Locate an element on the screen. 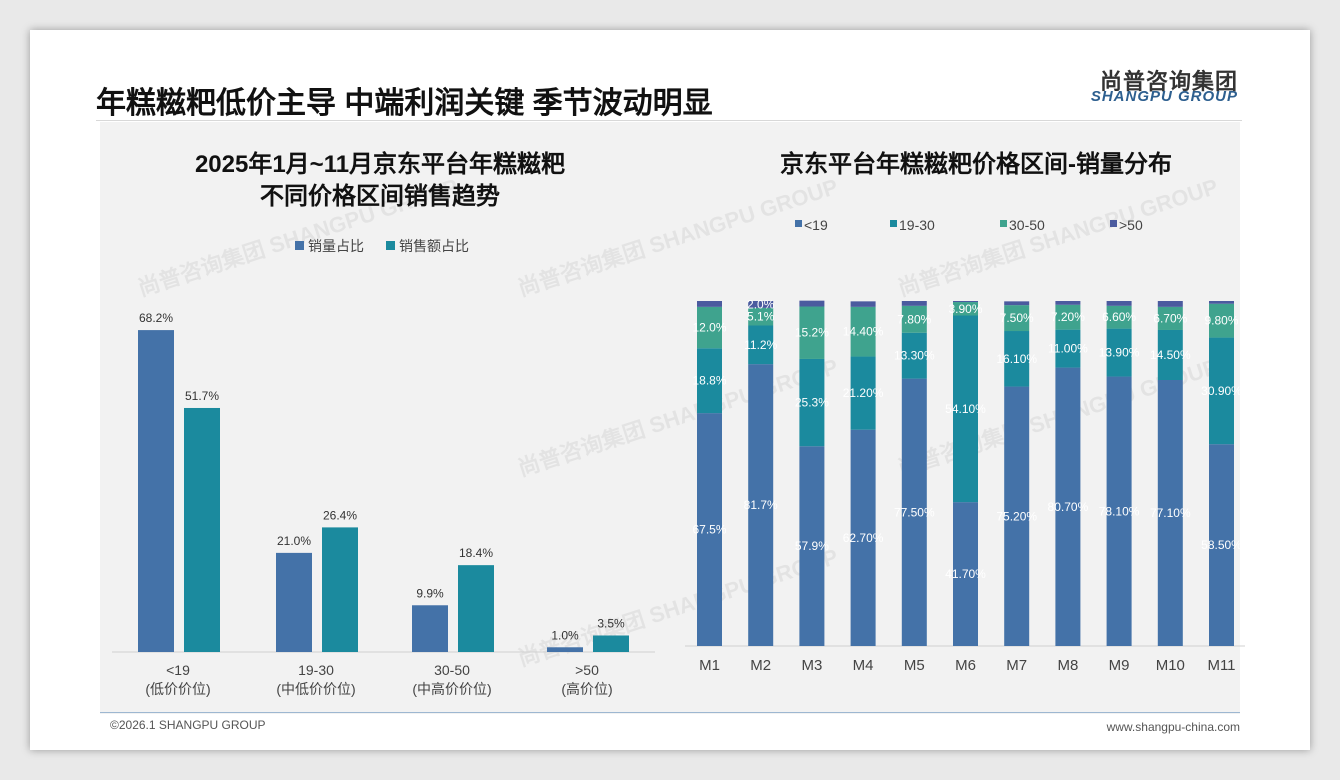 The height and width of the screenshot is (780, 1340). data-label: 13.90% is located at coordinates (1119, 353).